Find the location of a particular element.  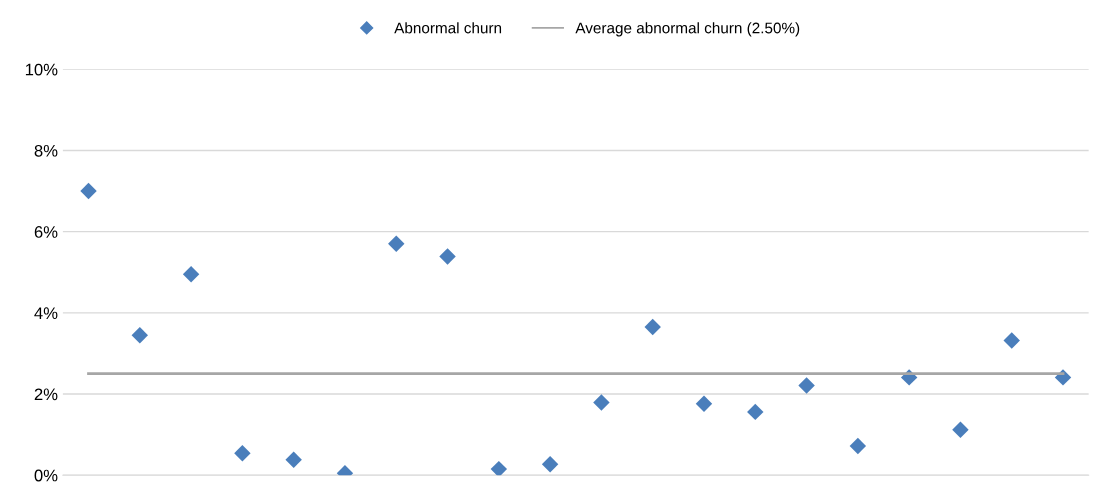

y-tick-label: 8% is located at coordinates (46, 150).